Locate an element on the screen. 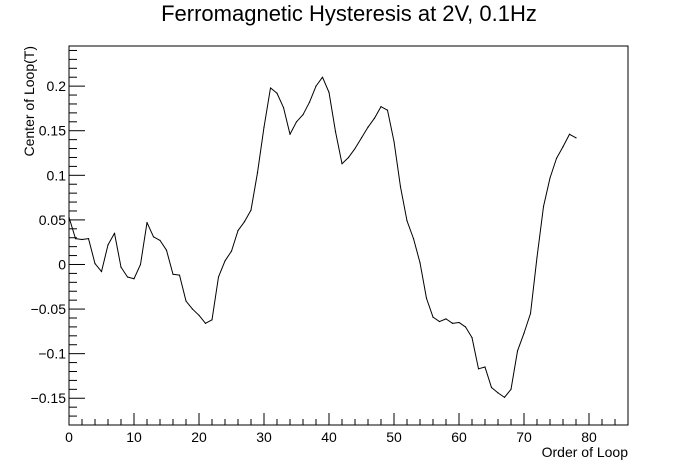 This screenshot has height=473, width=698. y-tick-label: 0 is located at coordinates (62, 264).